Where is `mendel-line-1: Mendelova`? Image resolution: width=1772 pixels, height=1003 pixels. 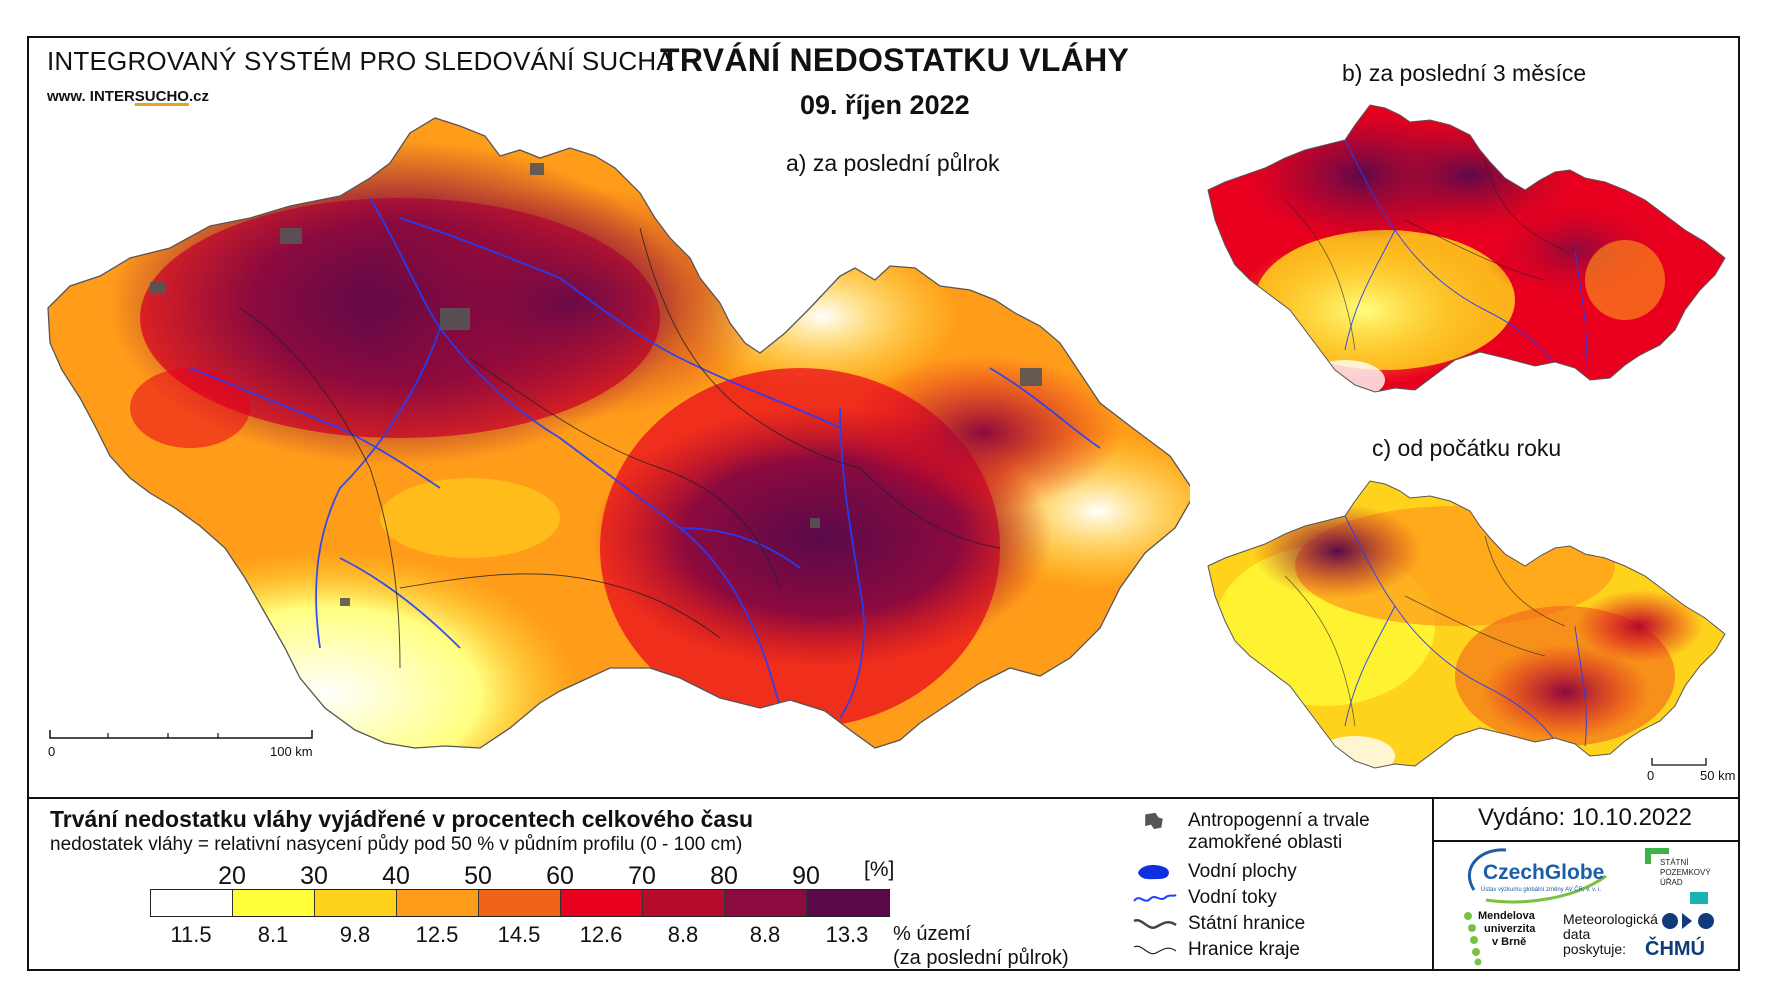 mendel-line-1: Mendelova is located at coordinates (1506, 916).